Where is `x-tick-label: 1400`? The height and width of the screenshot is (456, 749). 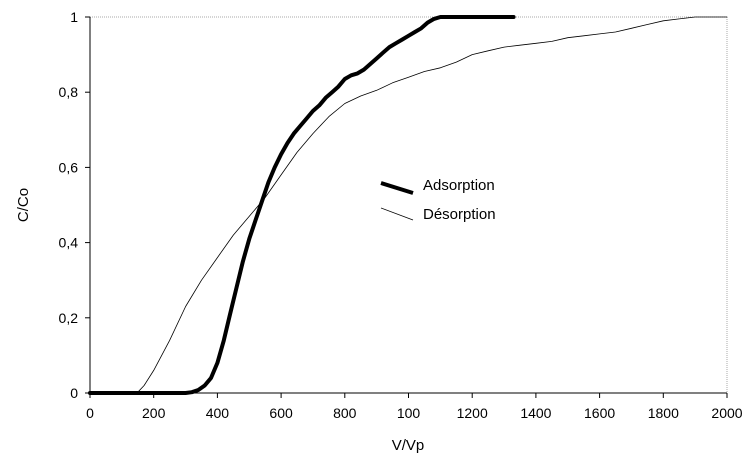
x-tick-label: 1400 is located at coordinates (535, 413).